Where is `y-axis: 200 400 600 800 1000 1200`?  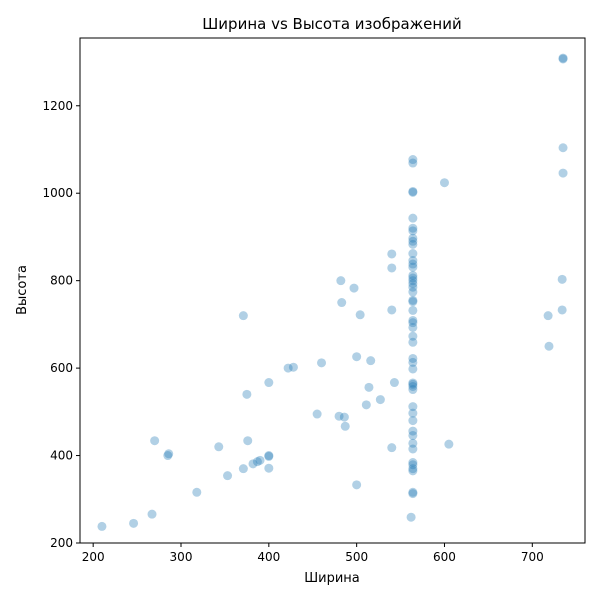
y-axis: 200 400 600 800 1000 1200 is located at coordinates (61, 324).